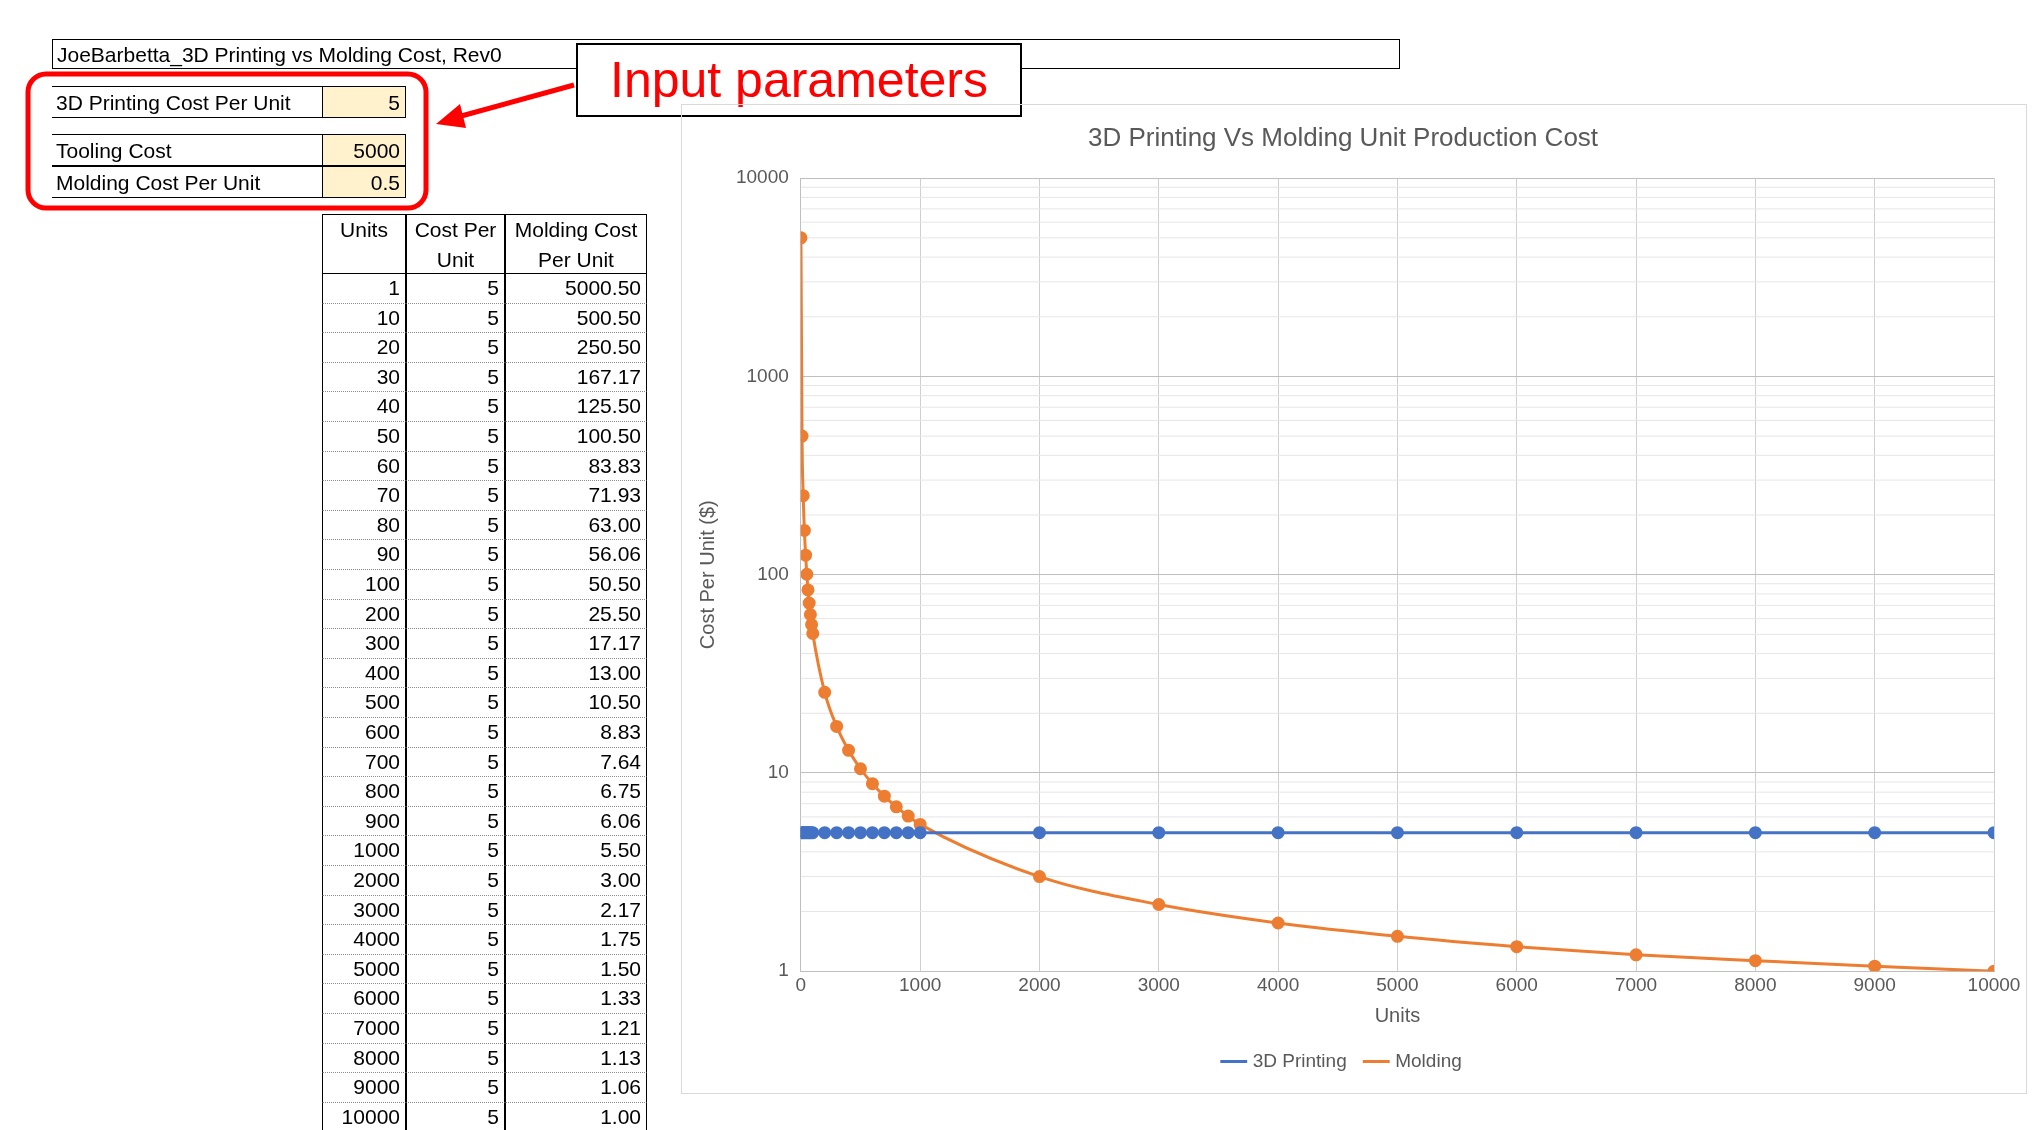  Describe the element at coordinates (773, 573) in the screenshot. I see `y-tick-label: 100` at that location.